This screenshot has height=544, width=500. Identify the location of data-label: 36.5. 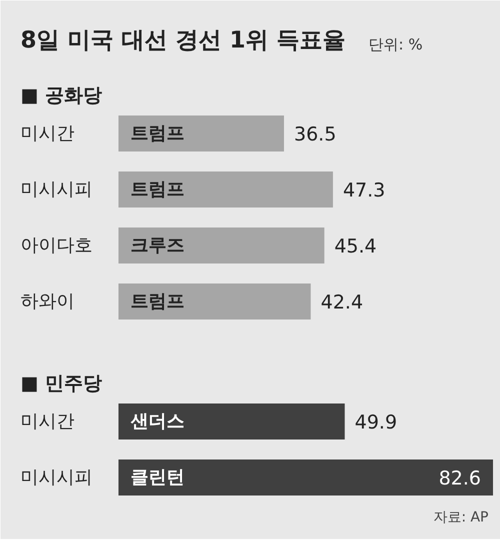
(315, 135).